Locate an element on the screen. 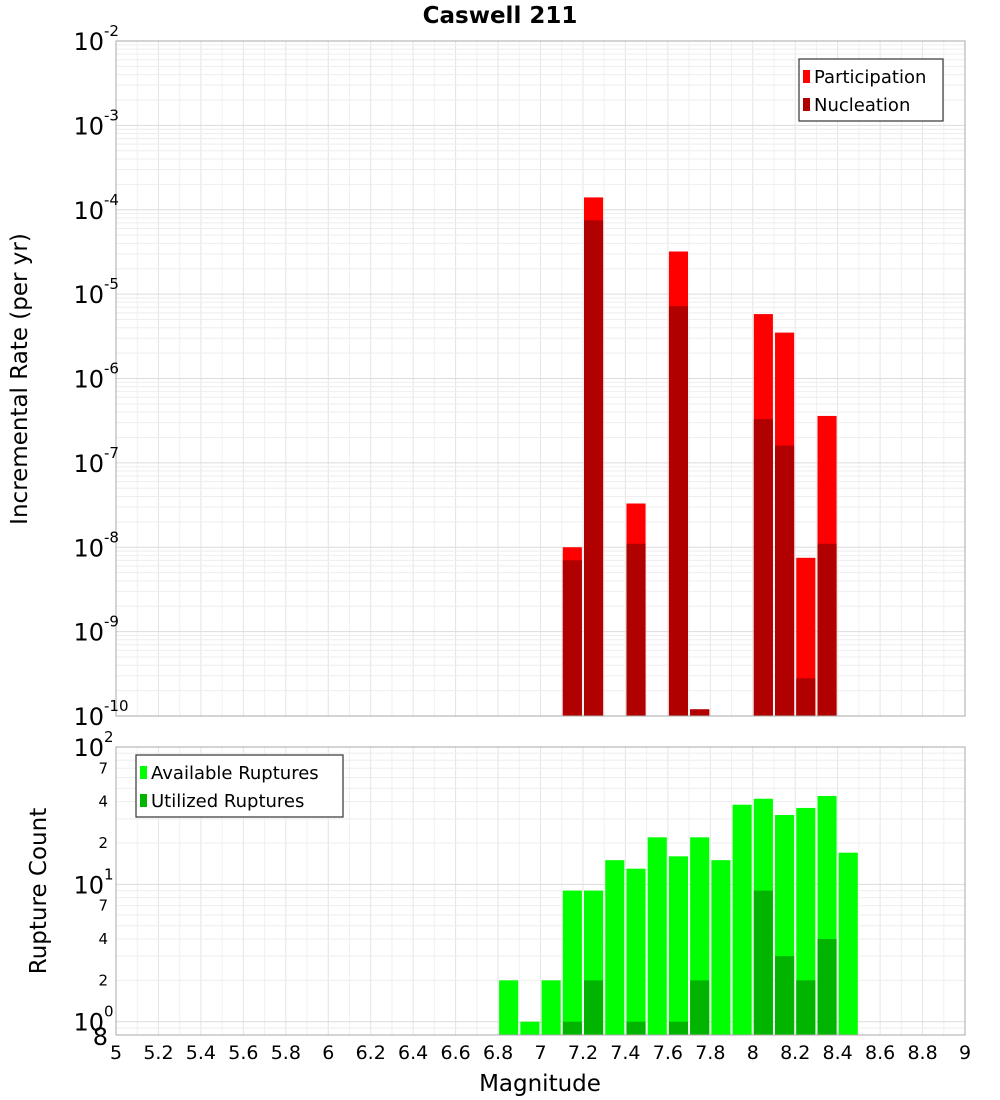 The width and height of the screenshot is (1000, 1100). x-tick-label: 8.2 is located at coordinates (795, 1053).